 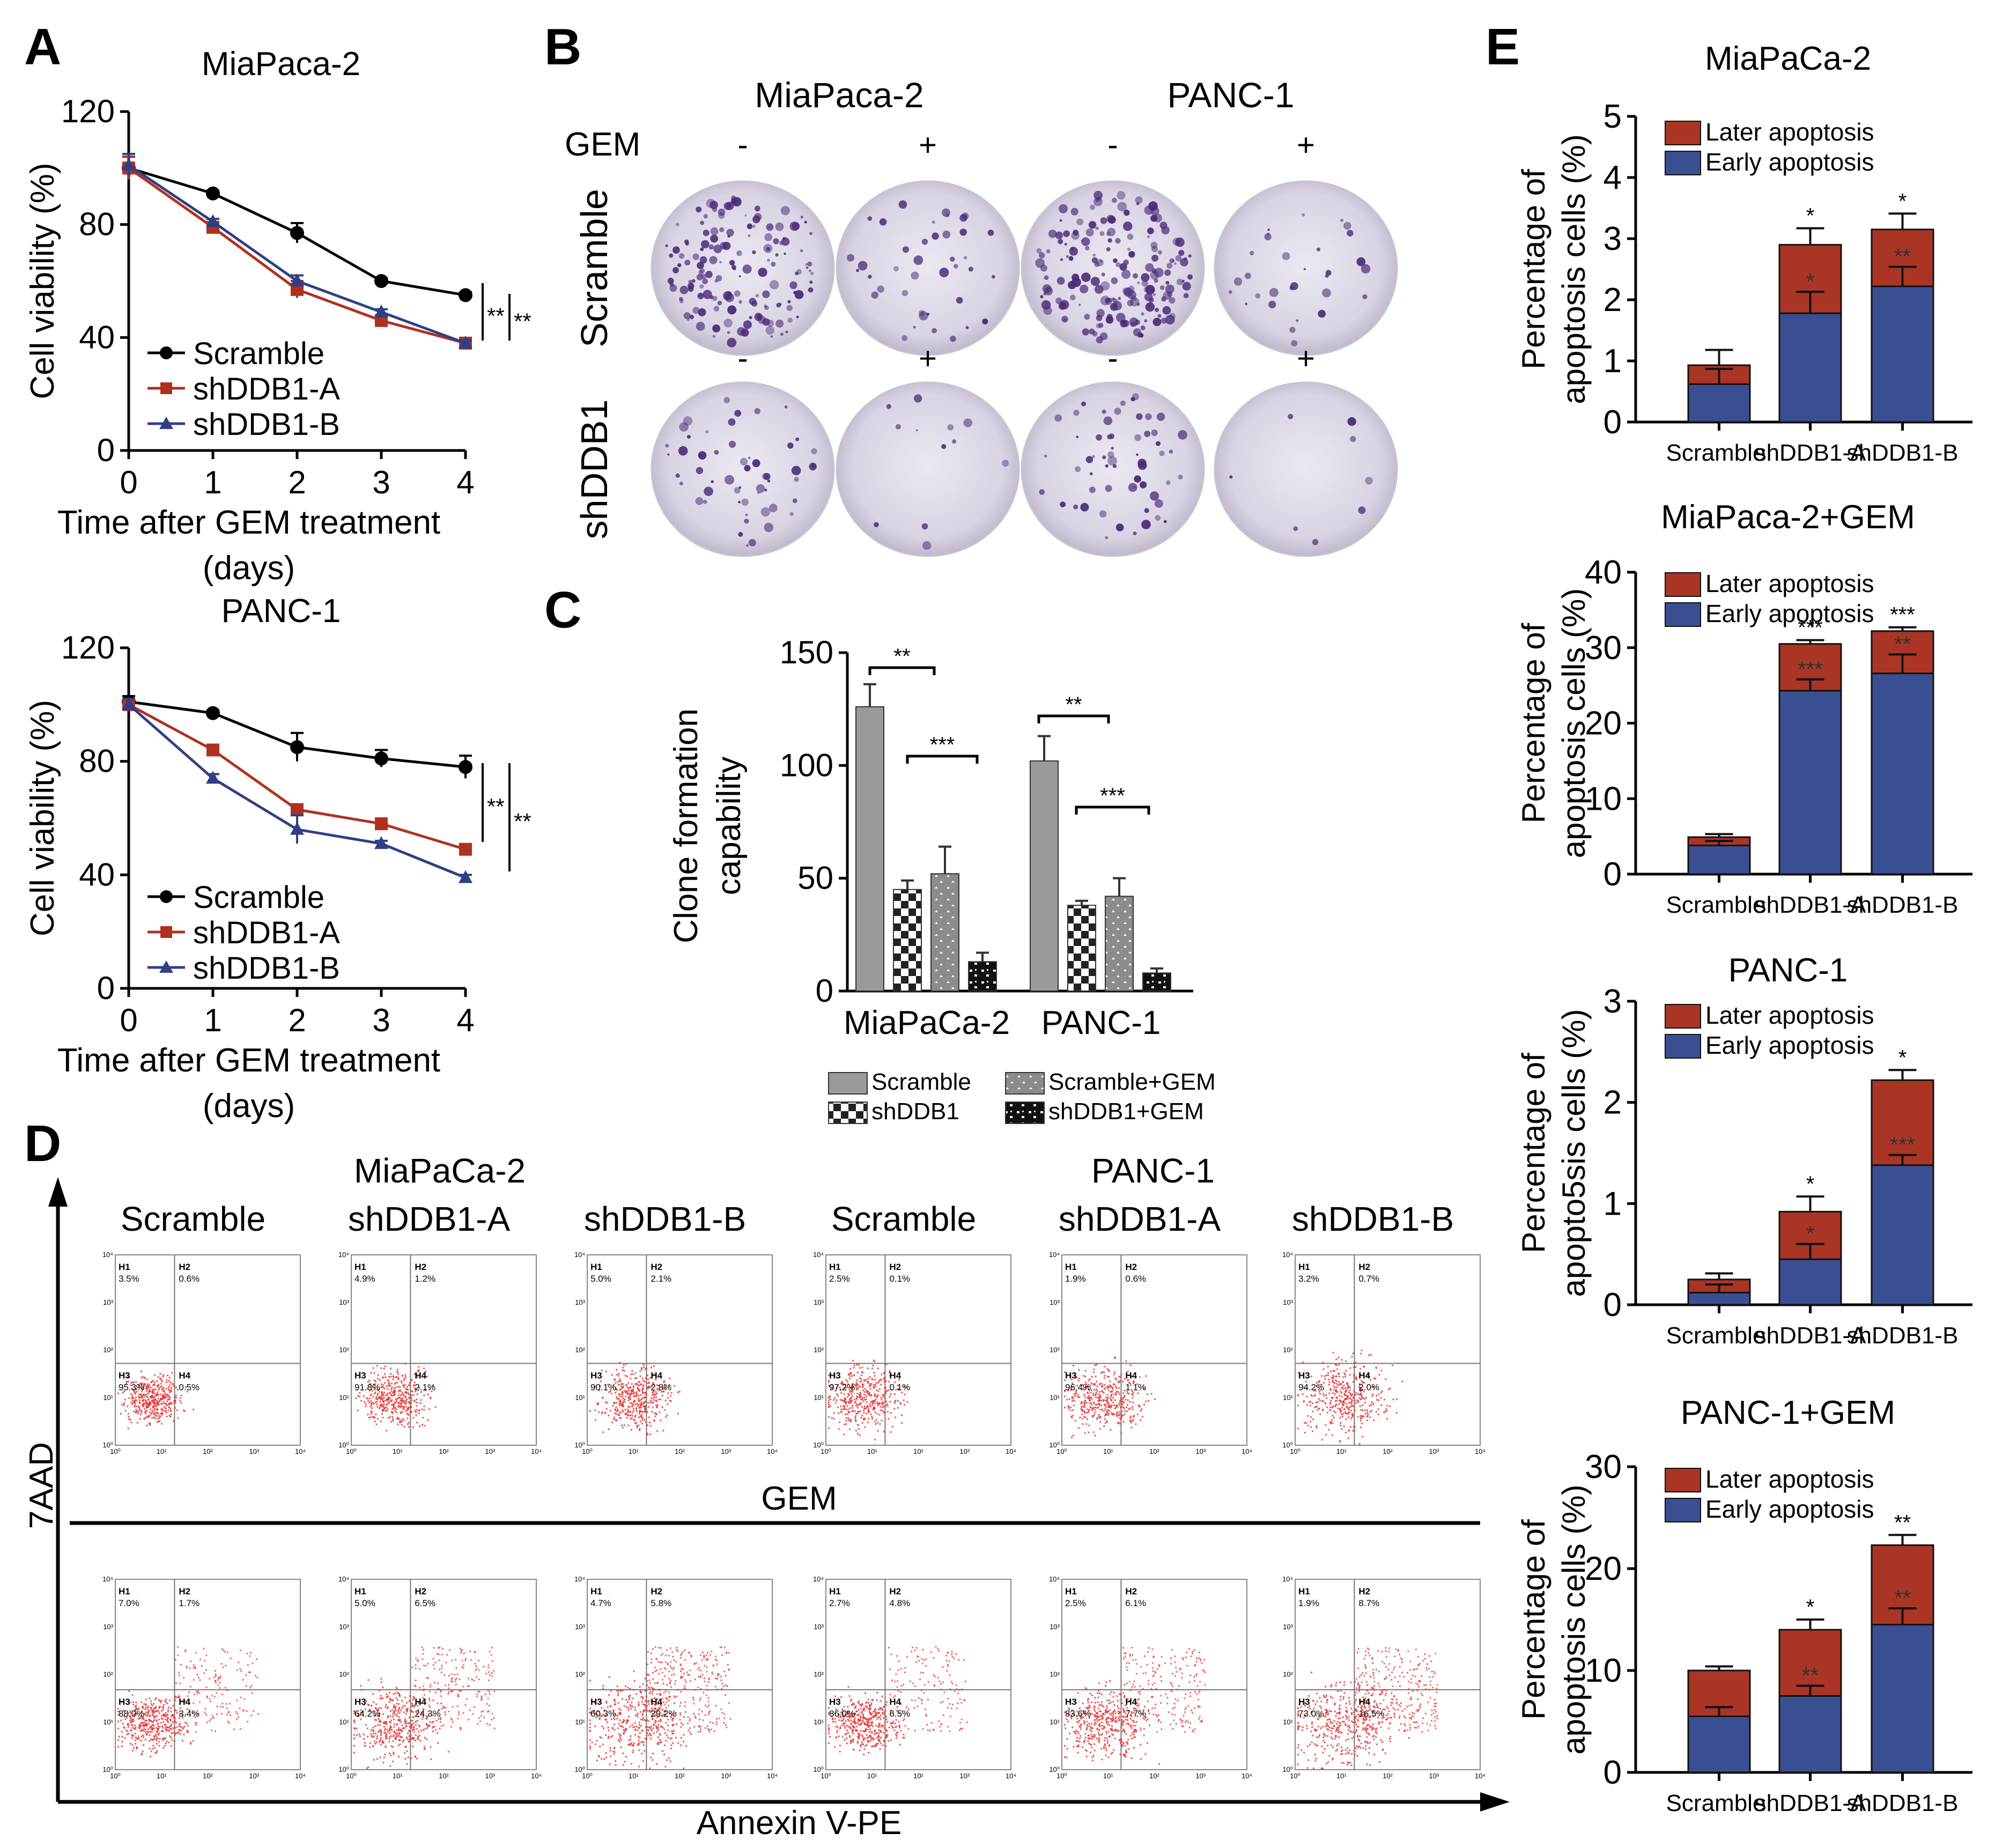 What do you see at coordinates (895, 1267) in the screenshot?
I see `quadrant-name: H2` at bounding box center [895, 1267].